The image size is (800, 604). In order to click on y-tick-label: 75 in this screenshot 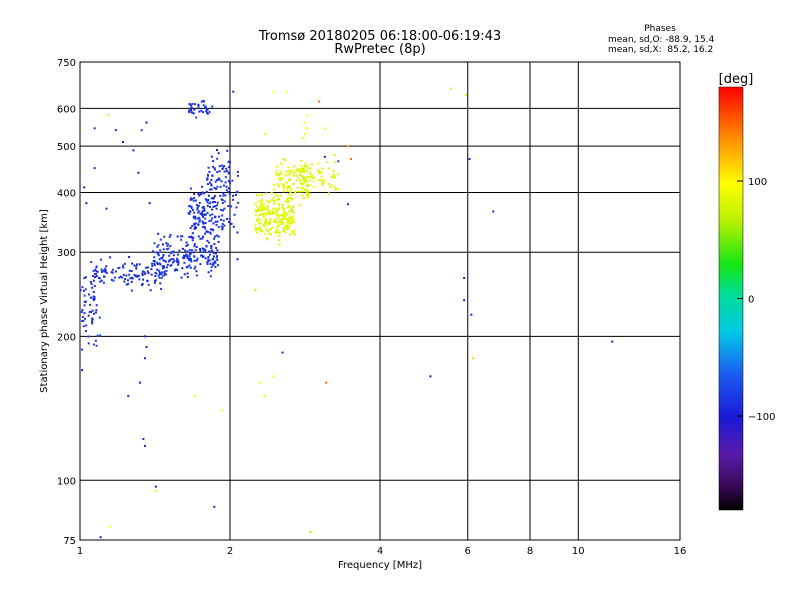, I will do `click(69, 541)`.